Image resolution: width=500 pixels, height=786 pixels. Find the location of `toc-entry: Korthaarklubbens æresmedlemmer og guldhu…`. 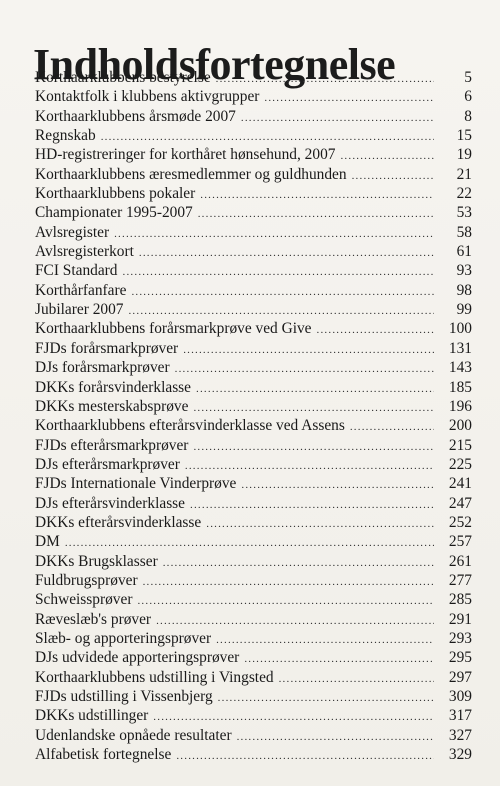

toc-entry: Korthaarklubbens æresmedlemmer og guldhu… is located at coordinates (253, 174).